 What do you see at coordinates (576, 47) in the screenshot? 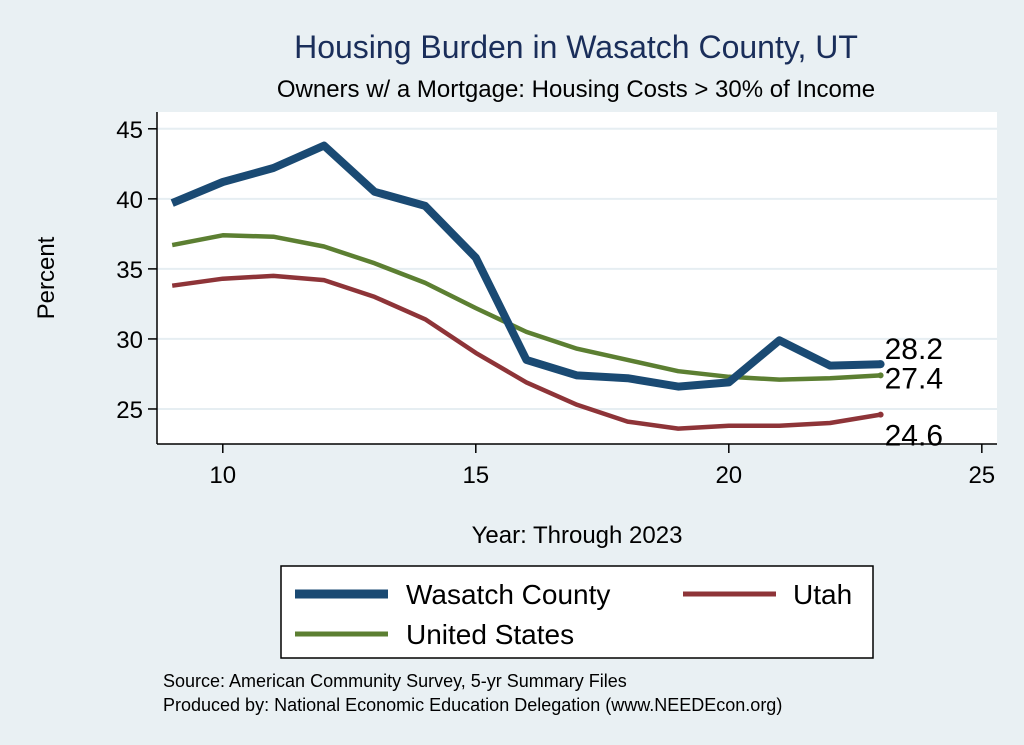
I see `chart-title: Housing Burden in Wasatch County, UT` at bounding box center [576, 47].